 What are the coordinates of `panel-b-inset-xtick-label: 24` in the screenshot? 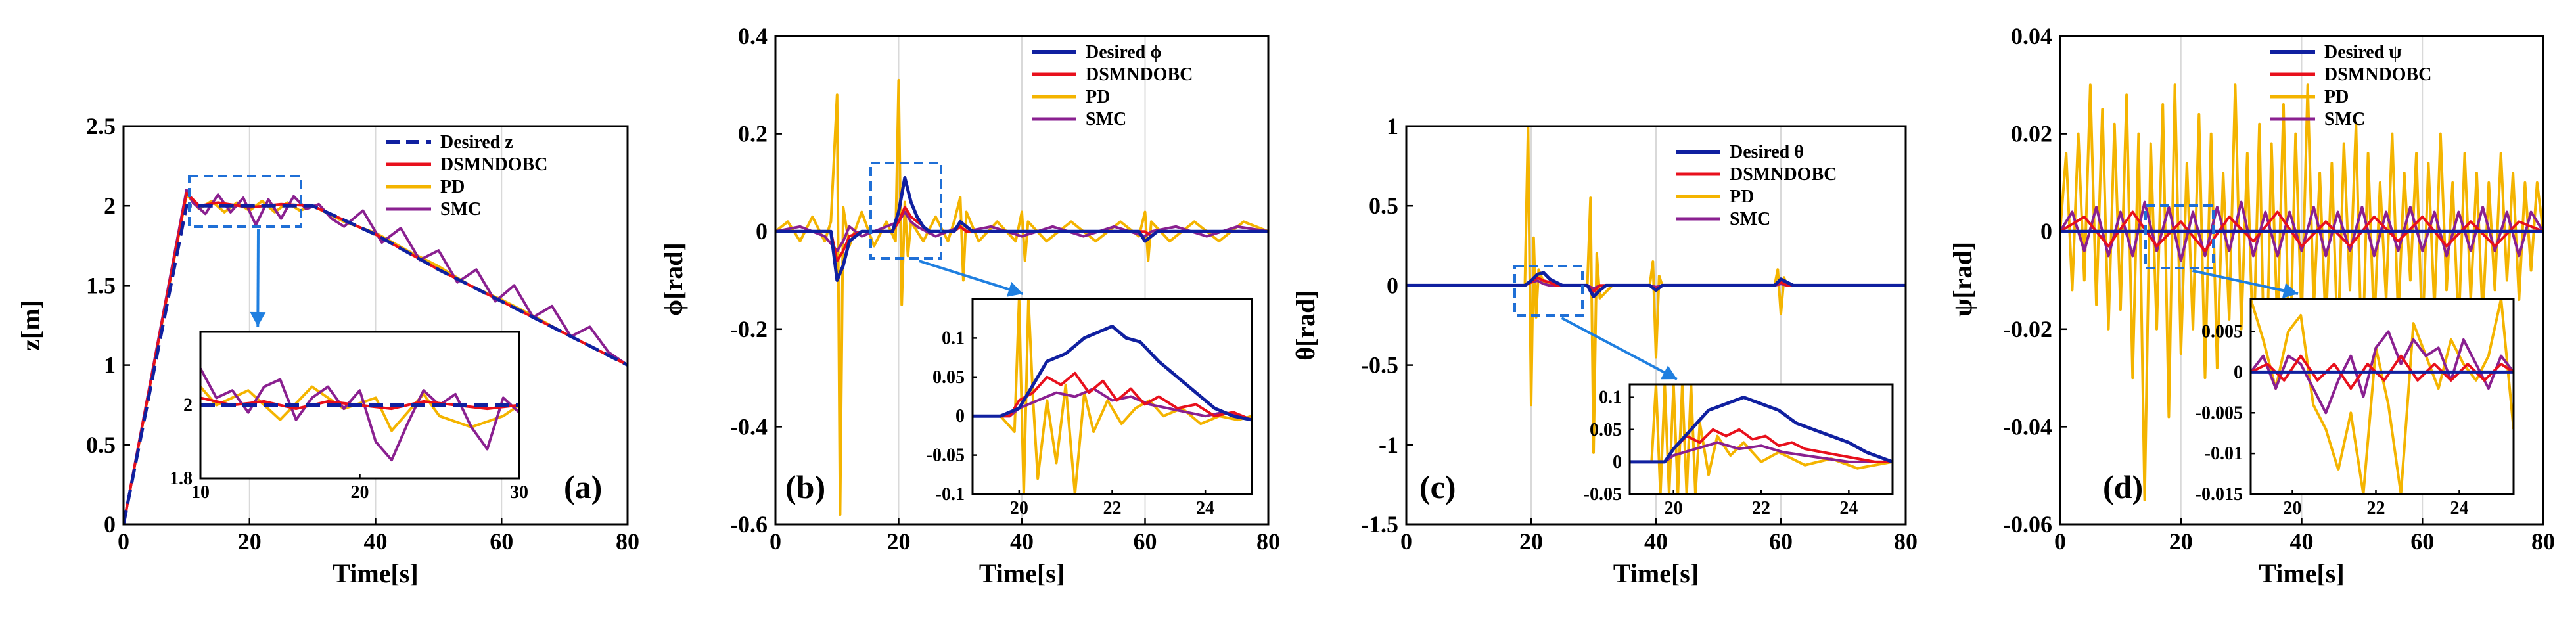 It's located at (1205, 508).